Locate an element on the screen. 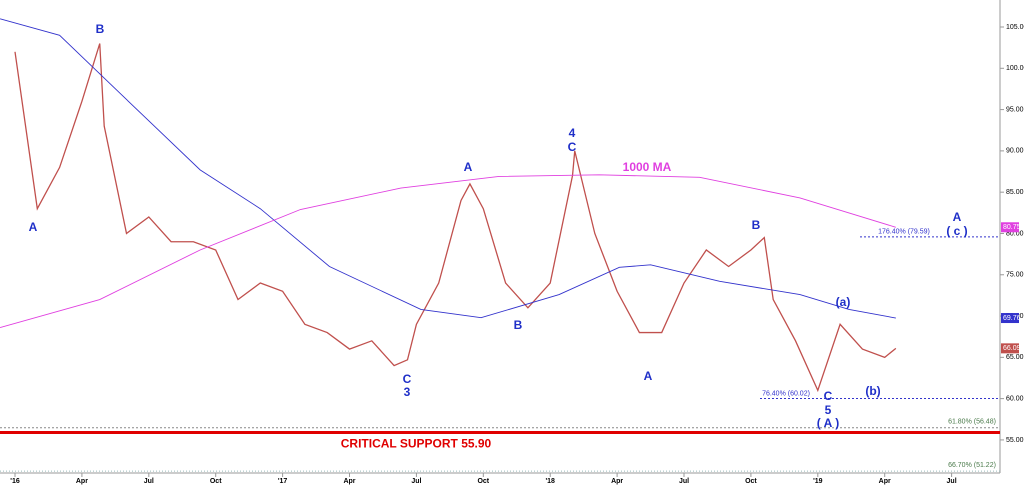 The image size is (1024, 487). series-label: 1000 MA is located at coordinates (647, 167).